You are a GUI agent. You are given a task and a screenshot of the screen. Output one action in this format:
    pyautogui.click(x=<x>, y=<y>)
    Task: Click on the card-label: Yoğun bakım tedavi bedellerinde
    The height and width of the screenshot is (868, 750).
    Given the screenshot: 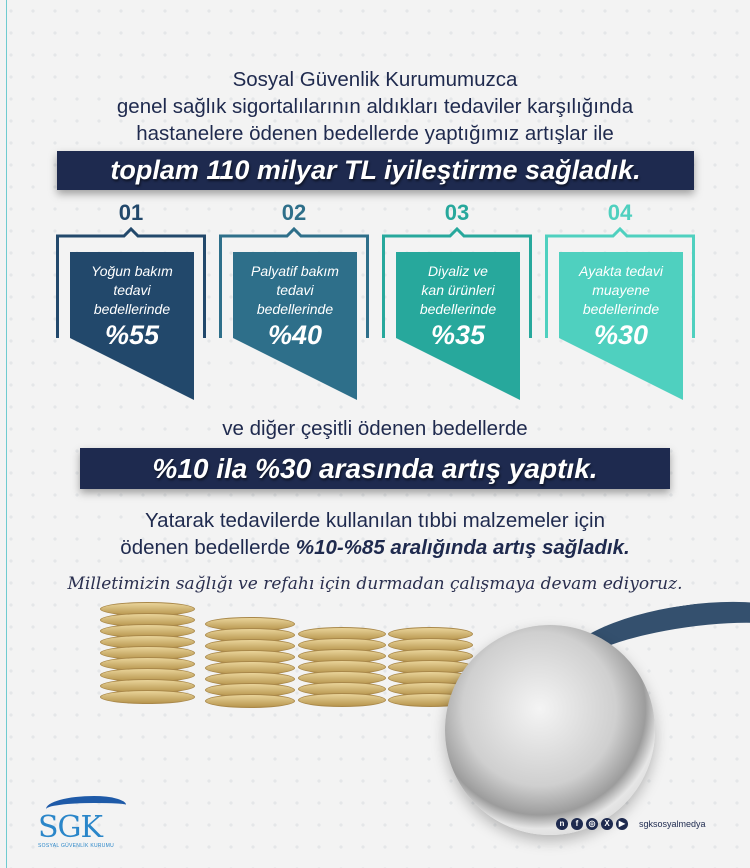 What is the action you would take?
    pyautogui.click(x=132, y=290)
    